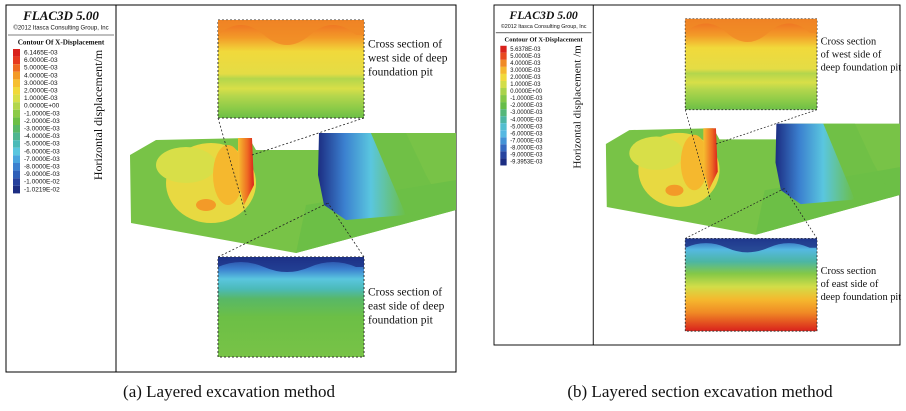 Image resolution: width=906 pixels, height=411 pixels. Describe the element at coordinates (861, 67) in the screenshot. I see `callout-text: deep foundation pit` at that location.